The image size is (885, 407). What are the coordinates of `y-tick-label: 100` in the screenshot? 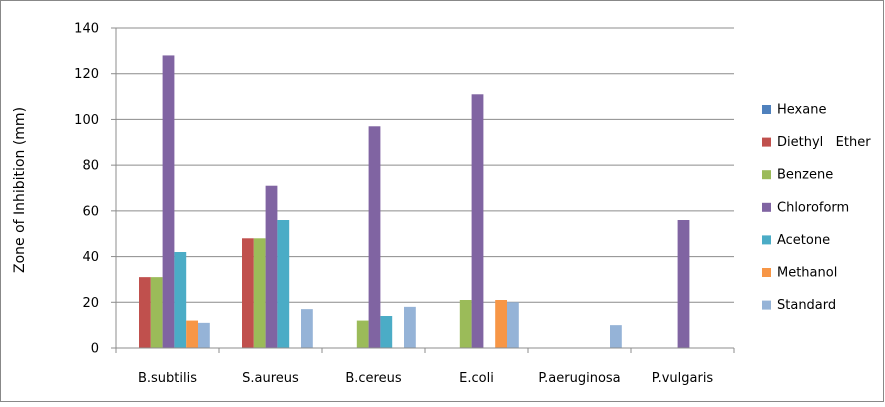 It's located at (86, 120).